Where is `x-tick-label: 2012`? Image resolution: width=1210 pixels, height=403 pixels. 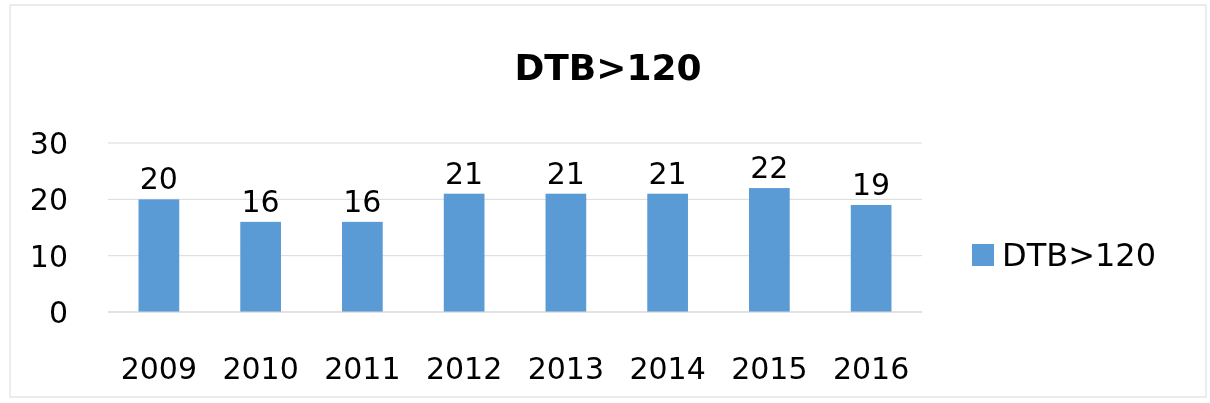
x-tick-label: 2012 is located at coordinates (464, 368).